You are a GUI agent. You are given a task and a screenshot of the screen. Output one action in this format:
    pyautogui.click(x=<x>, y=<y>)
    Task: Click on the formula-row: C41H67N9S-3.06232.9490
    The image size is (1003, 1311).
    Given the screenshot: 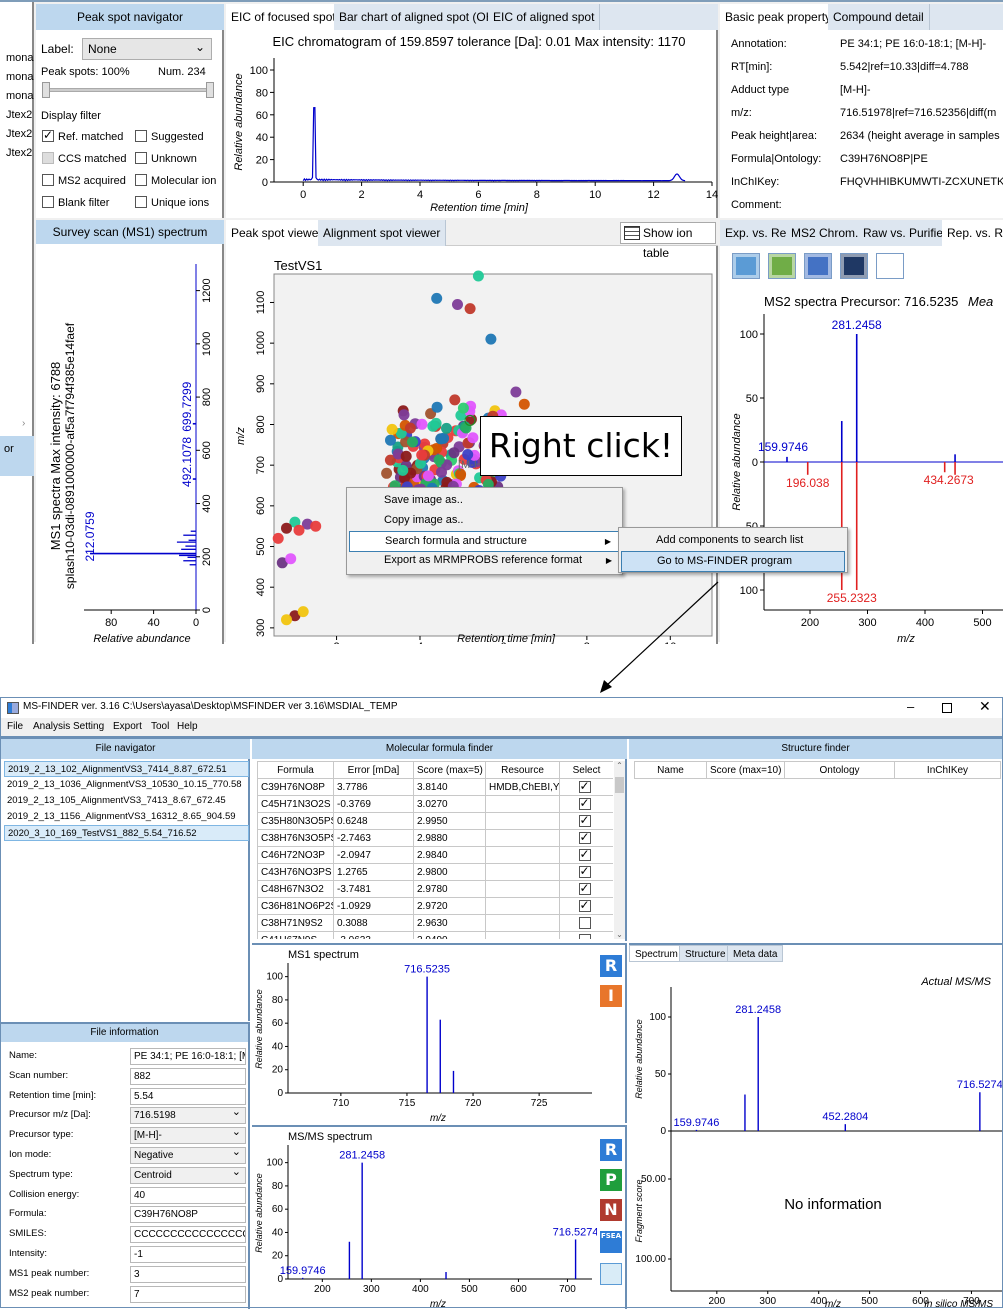 What is the action you would take?
    pyautogui.click(x=435, y=935)
    